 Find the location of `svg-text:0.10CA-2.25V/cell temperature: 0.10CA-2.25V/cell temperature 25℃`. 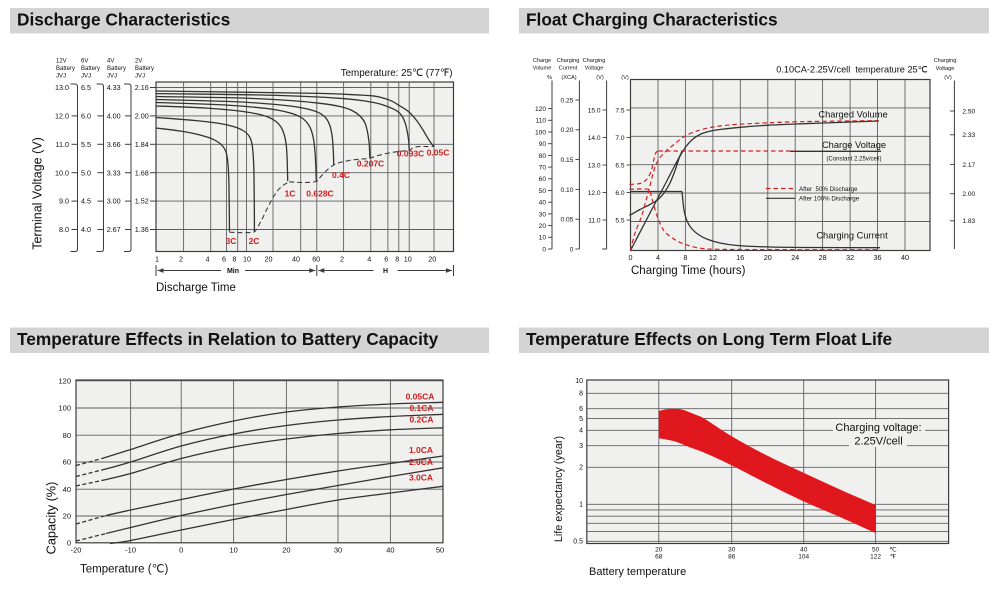

svg-text:0.10CA-2.25V/cell temperature: 0.10CA-2.25V/cell temperature 25℃ is located at coordinates (852, 70).